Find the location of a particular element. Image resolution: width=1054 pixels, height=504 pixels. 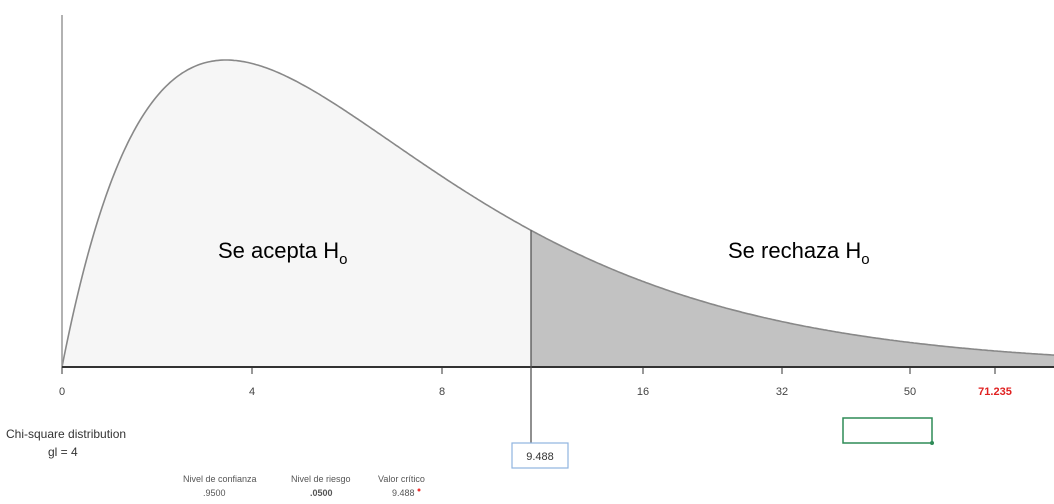

info-df: gl = 4 is located at coordinates (63, 452).